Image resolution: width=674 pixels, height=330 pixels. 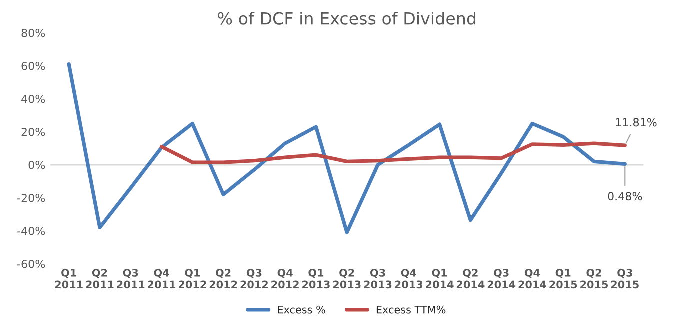 I want to click on annotation: 11.81%, so click(x=636, y=122).